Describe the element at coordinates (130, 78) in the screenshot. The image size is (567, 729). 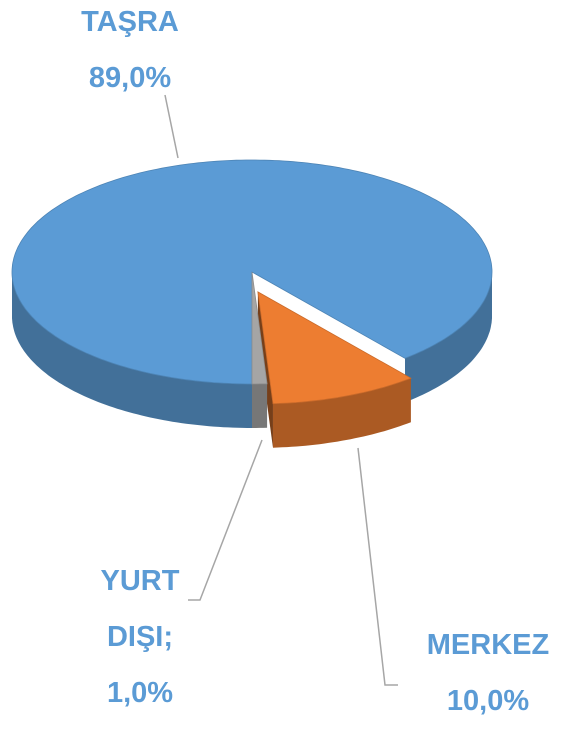
I see `value-label: 89,0%` at that location.